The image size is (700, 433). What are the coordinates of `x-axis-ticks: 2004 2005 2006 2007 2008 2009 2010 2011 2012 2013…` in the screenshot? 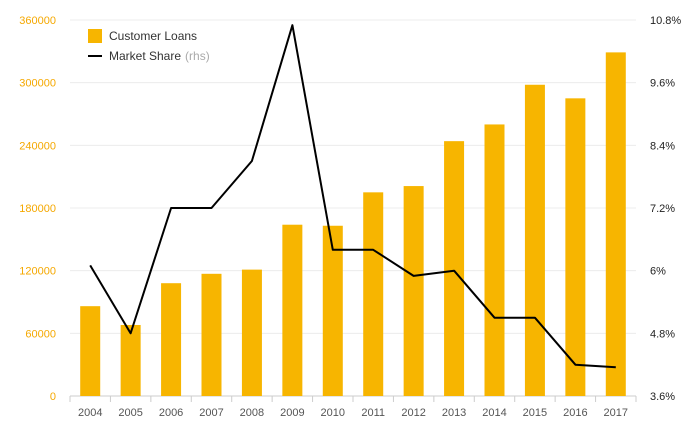 It's located at (353, 413).